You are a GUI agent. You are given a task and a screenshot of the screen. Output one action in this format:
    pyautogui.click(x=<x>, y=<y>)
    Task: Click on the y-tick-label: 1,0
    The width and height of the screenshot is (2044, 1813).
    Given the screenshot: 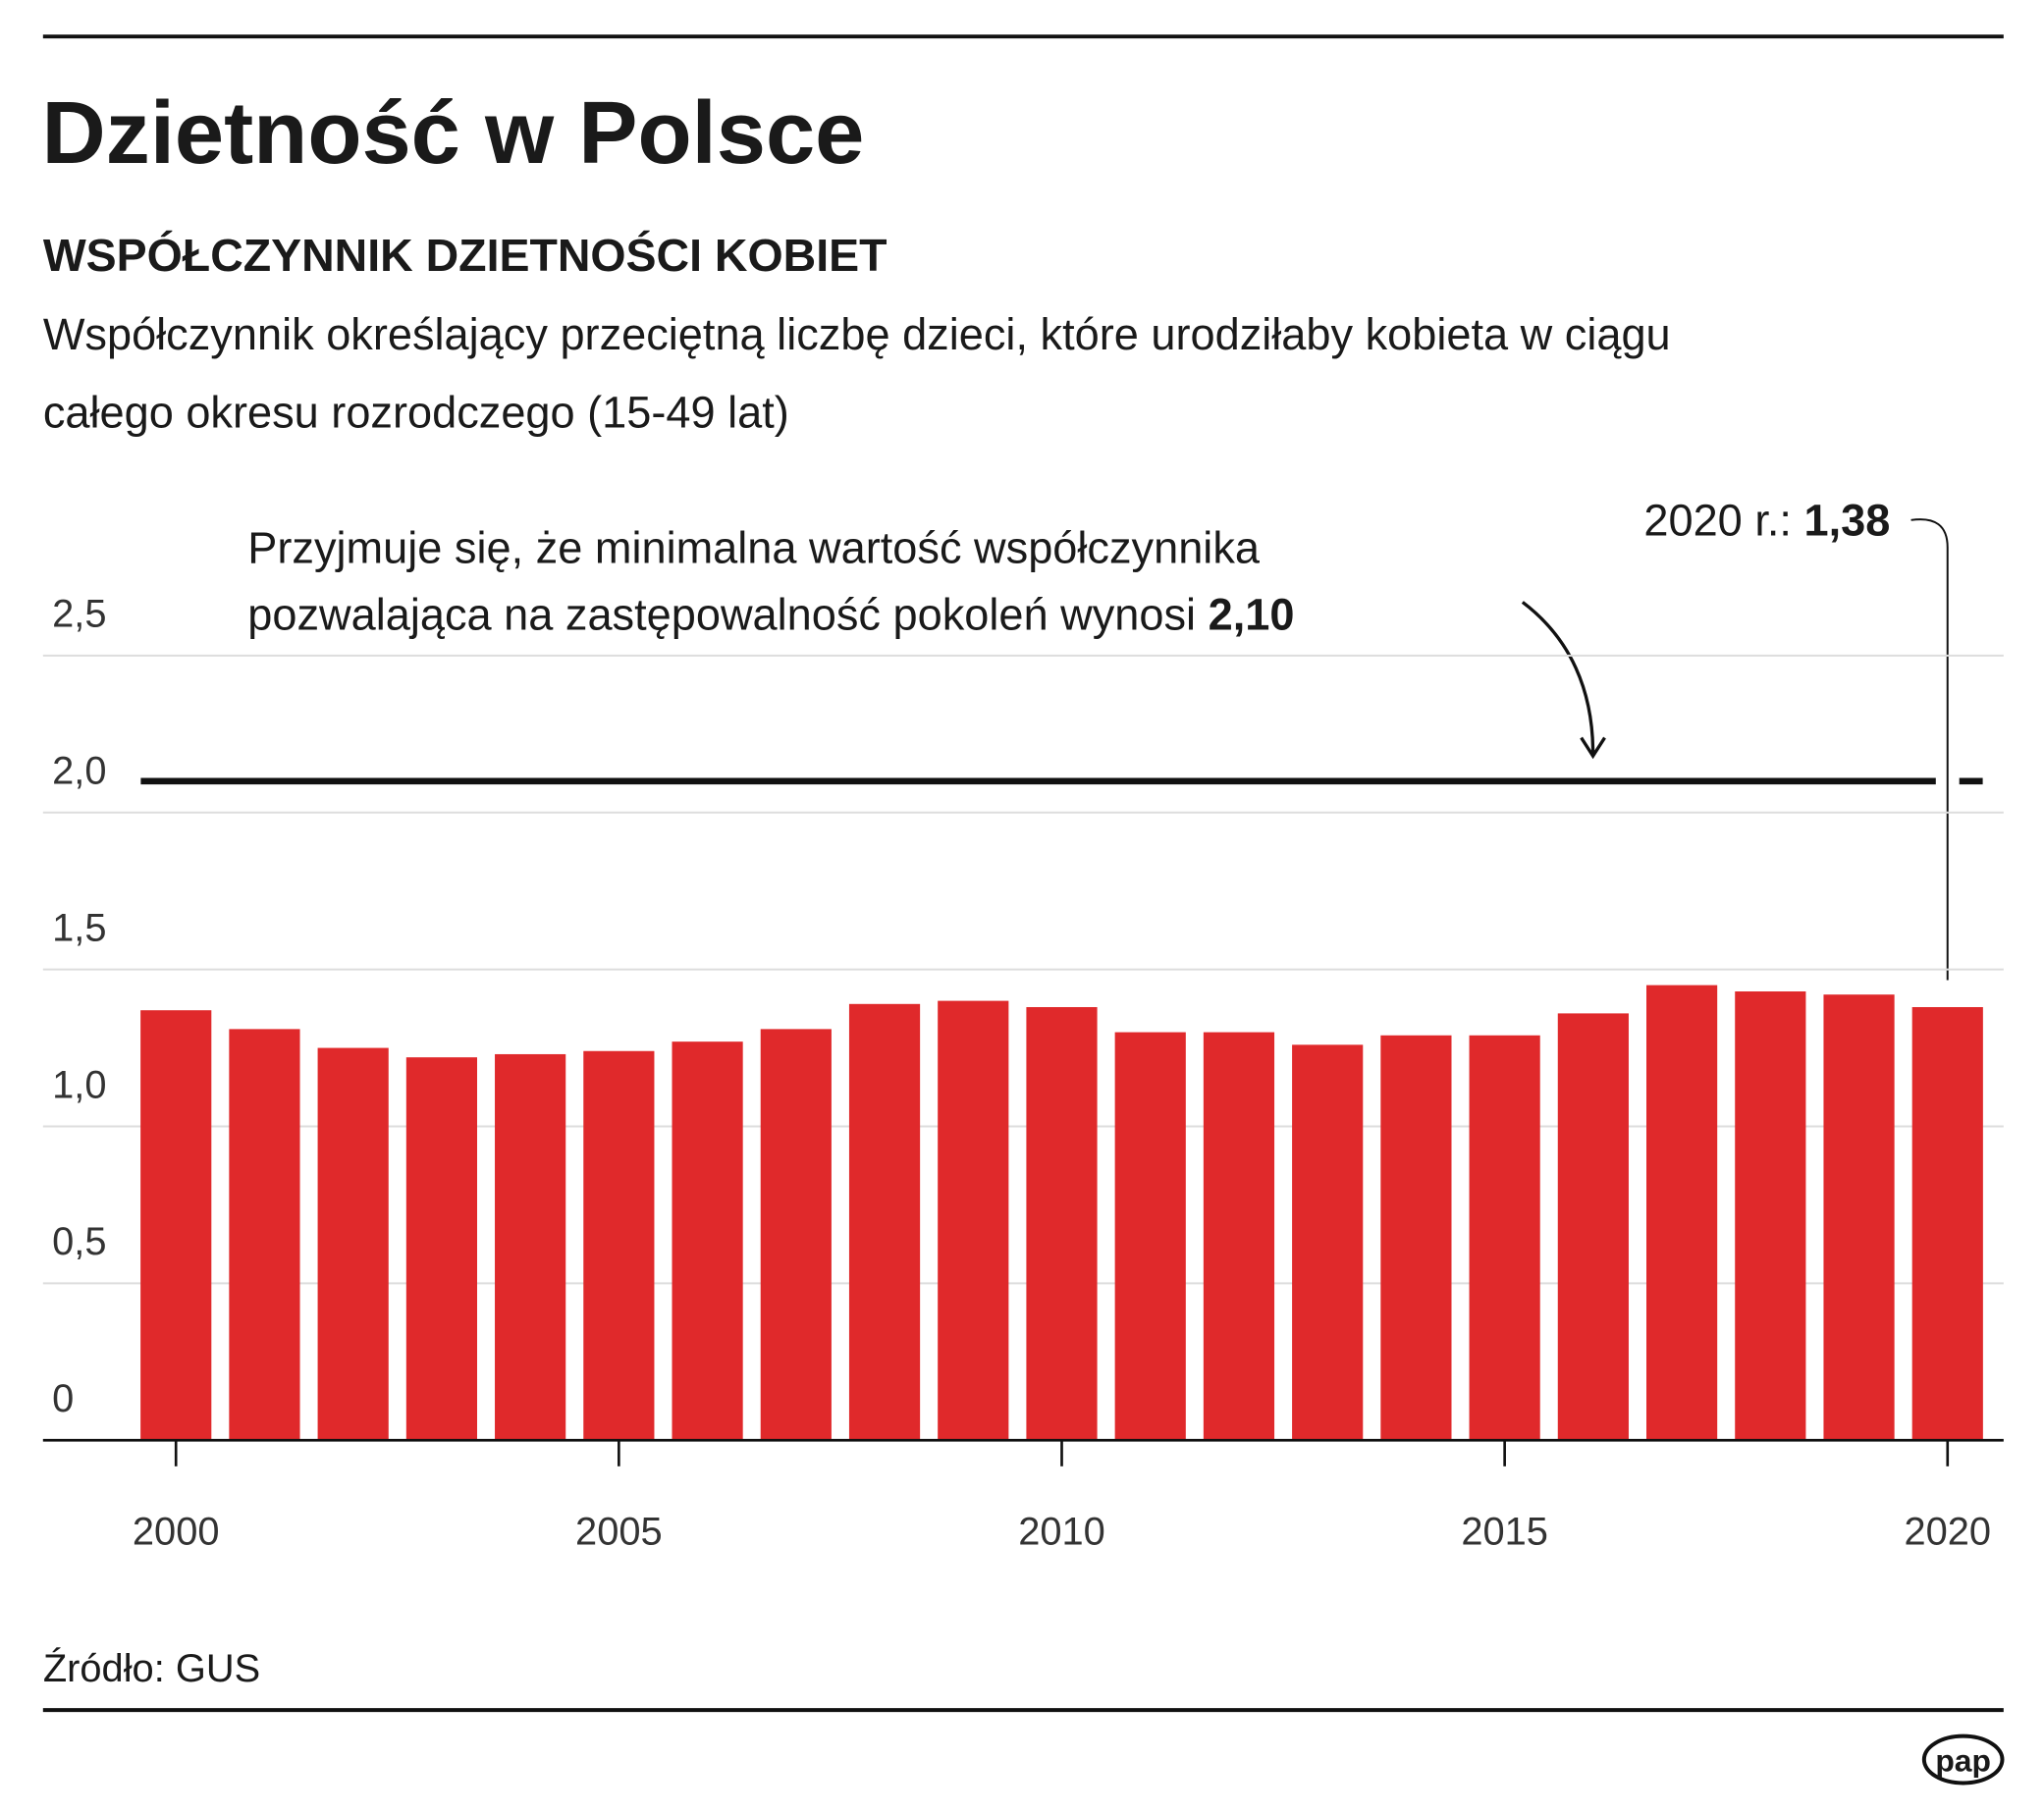 What is the action you would take?
    pyautogui.click(x=79, y=1084)
    